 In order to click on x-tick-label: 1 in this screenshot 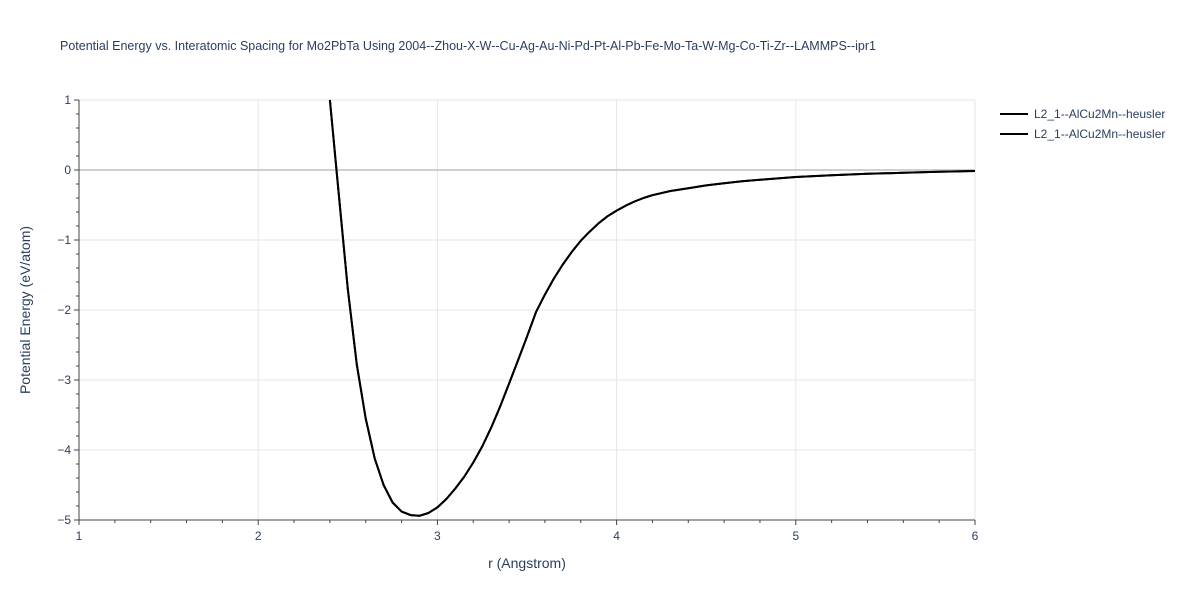, I will do `click(79, 536)`.